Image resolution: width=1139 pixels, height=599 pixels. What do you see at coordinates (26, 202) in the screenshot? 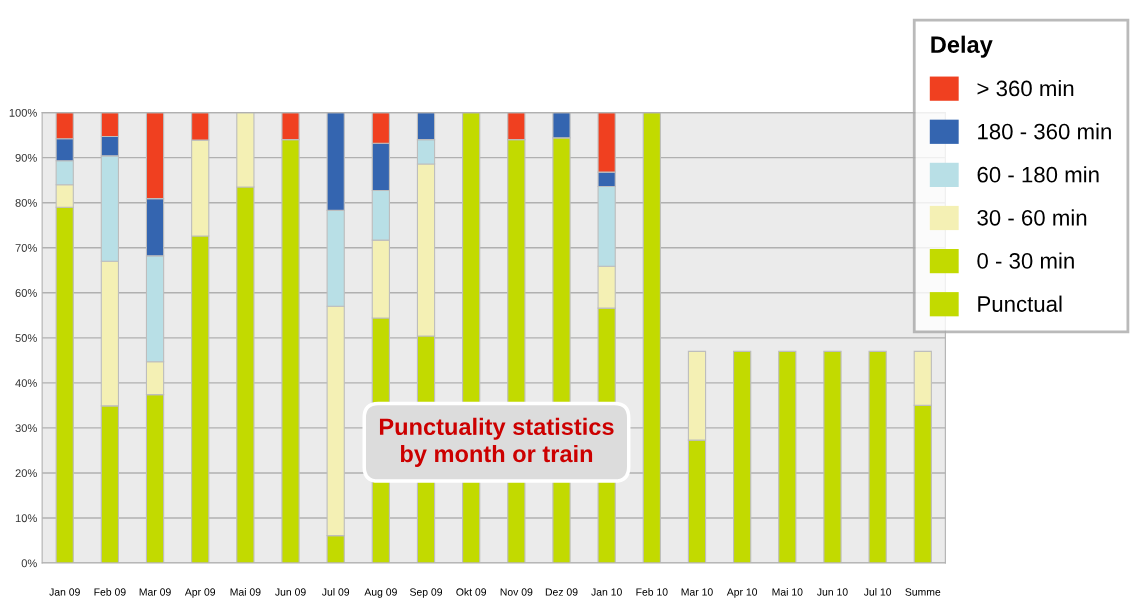
I see `y-tick-label: 80%` at bounding box center [26, 202].